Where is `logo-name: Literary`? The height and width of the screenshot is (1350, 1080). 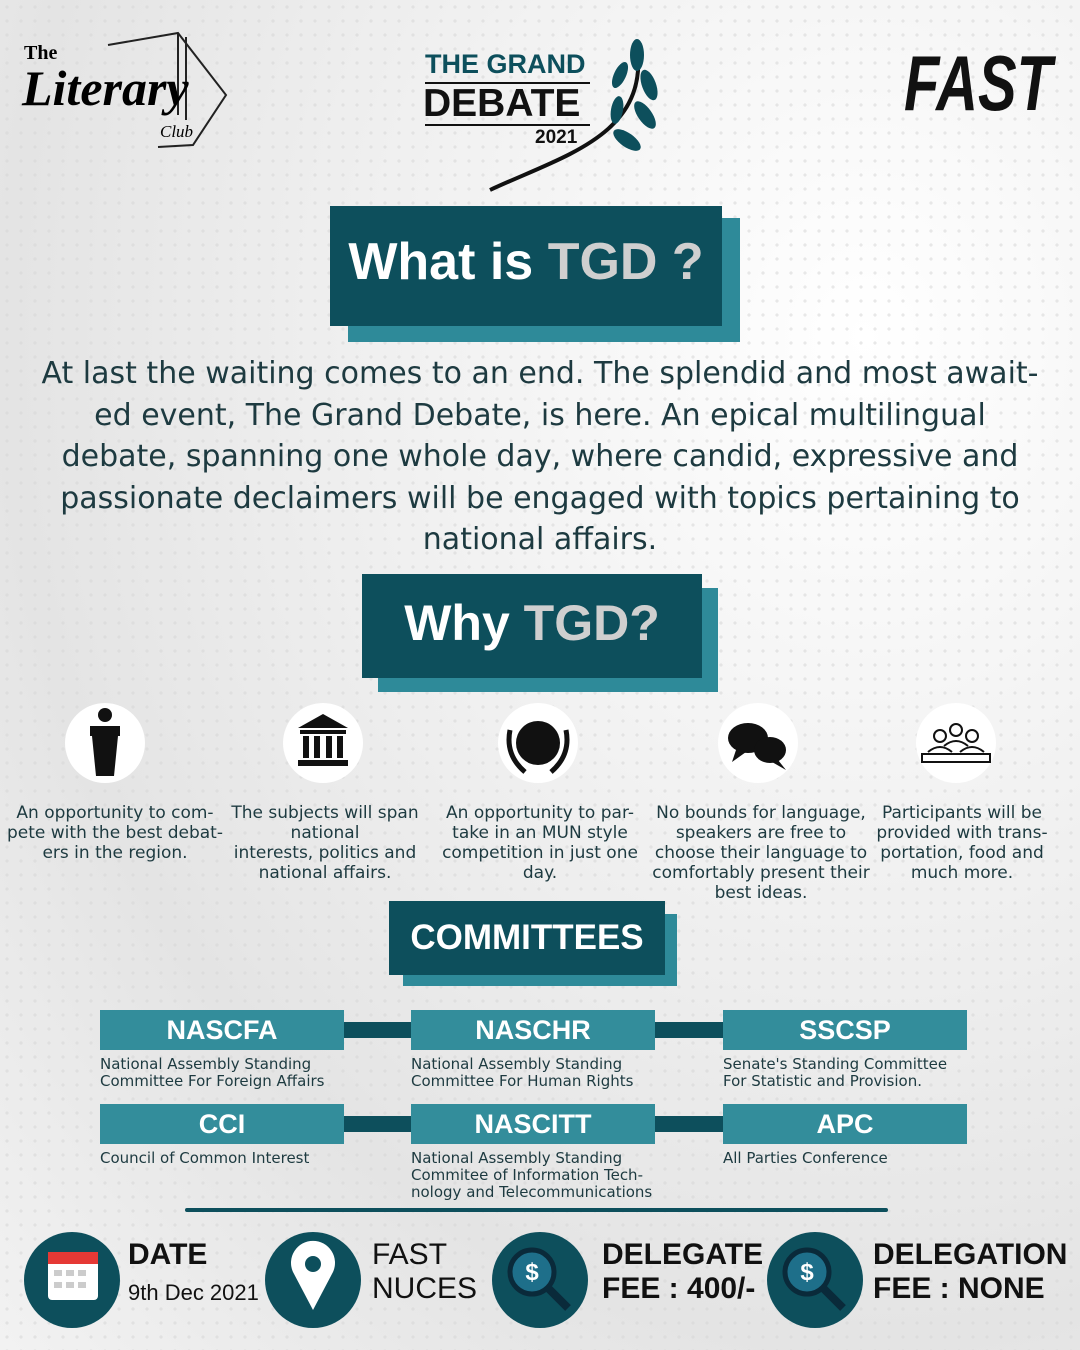 logo-name: Literary is located at coordinates (105, 88).